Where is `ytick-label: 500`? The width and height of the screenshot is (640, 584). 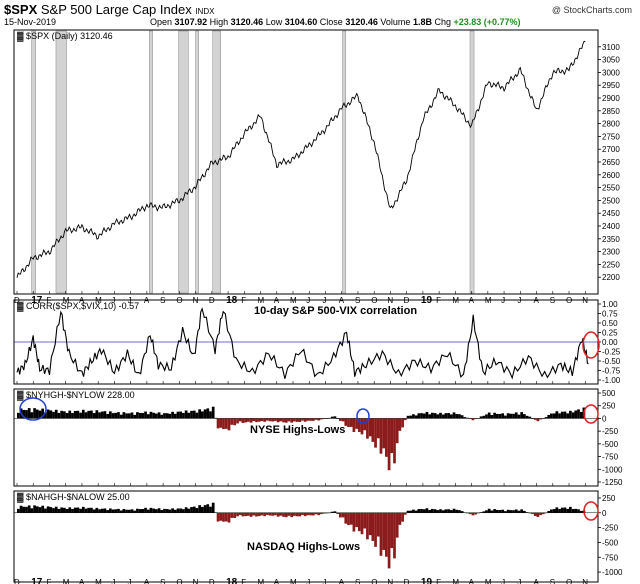
ytick-label: 500 is located at coordinates (609, 393).